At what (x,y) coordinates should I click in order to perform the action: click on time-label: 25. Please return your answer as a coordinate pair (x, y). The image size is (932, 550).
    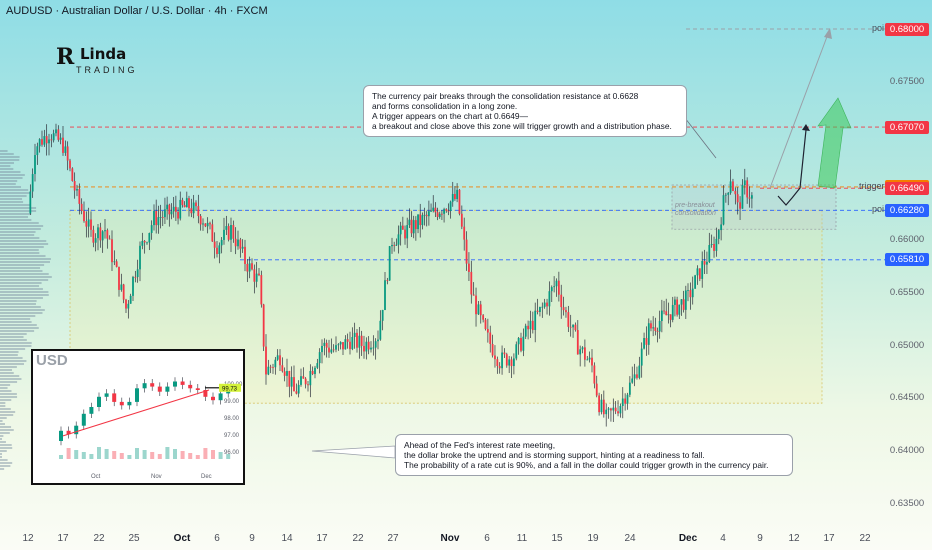
    Looking at the image, I should click on (134, 538).